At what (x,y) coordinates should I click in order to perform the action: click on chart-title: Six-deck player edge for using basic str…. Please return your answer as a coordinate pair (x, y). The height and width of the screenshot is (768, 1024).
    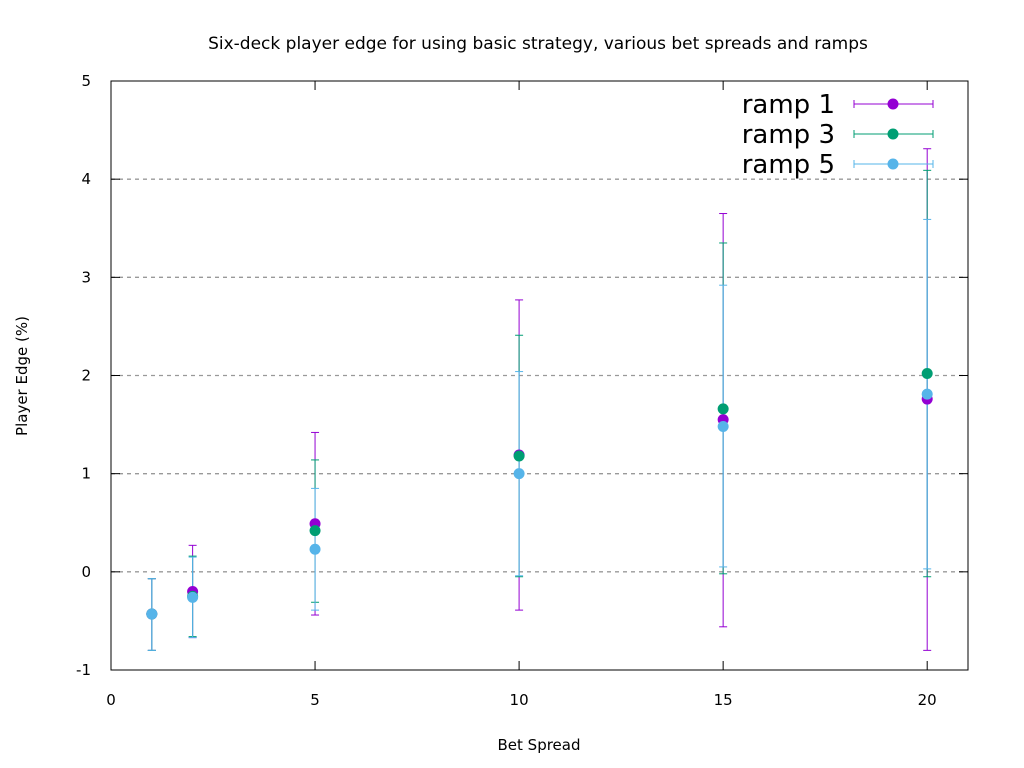
    Looking at the image, I should click on (538, 44).